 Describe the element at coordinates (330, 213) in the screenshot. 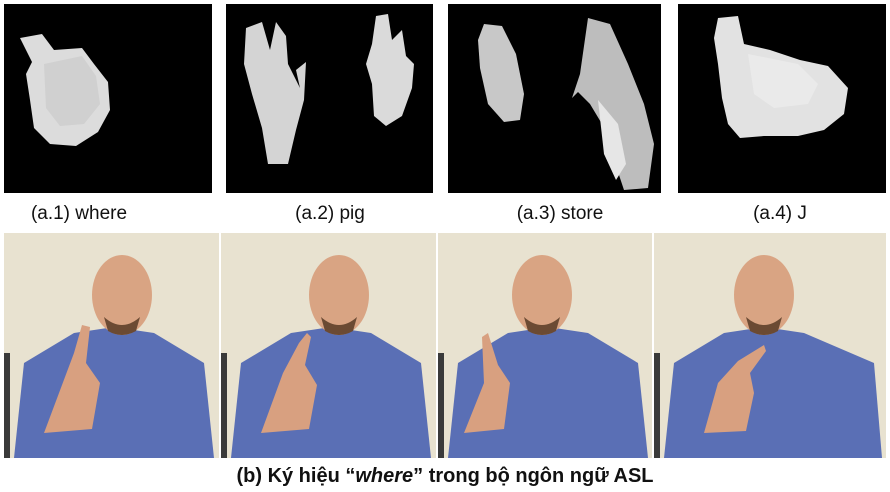

I see `caption-a2: (a.2) pig` at that location.